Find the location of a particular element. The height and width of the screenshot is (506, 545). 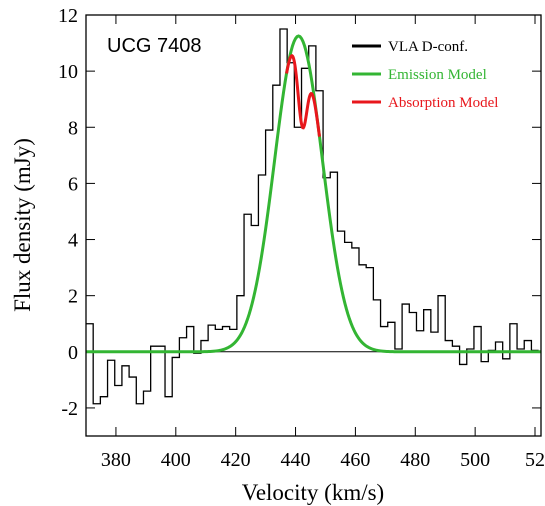

absorption-model-line is located at coordinates (303, 95).